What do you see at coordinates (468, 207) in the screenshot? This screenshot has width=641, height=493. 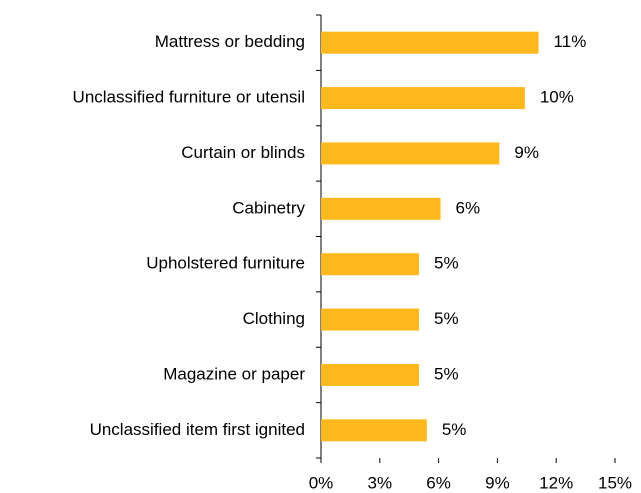 I see `value-label: 6%` at bounding box center [468, 207].